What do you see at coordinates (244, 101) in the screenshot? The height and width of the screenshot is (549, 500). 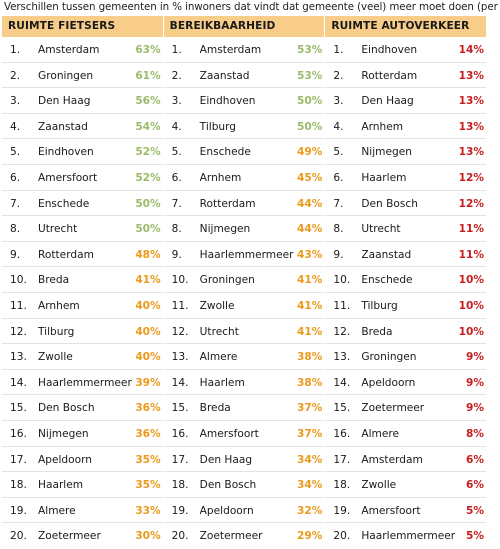 I see `table-row: 3. Eindhoven 50%` at bounding box center [244, 101].